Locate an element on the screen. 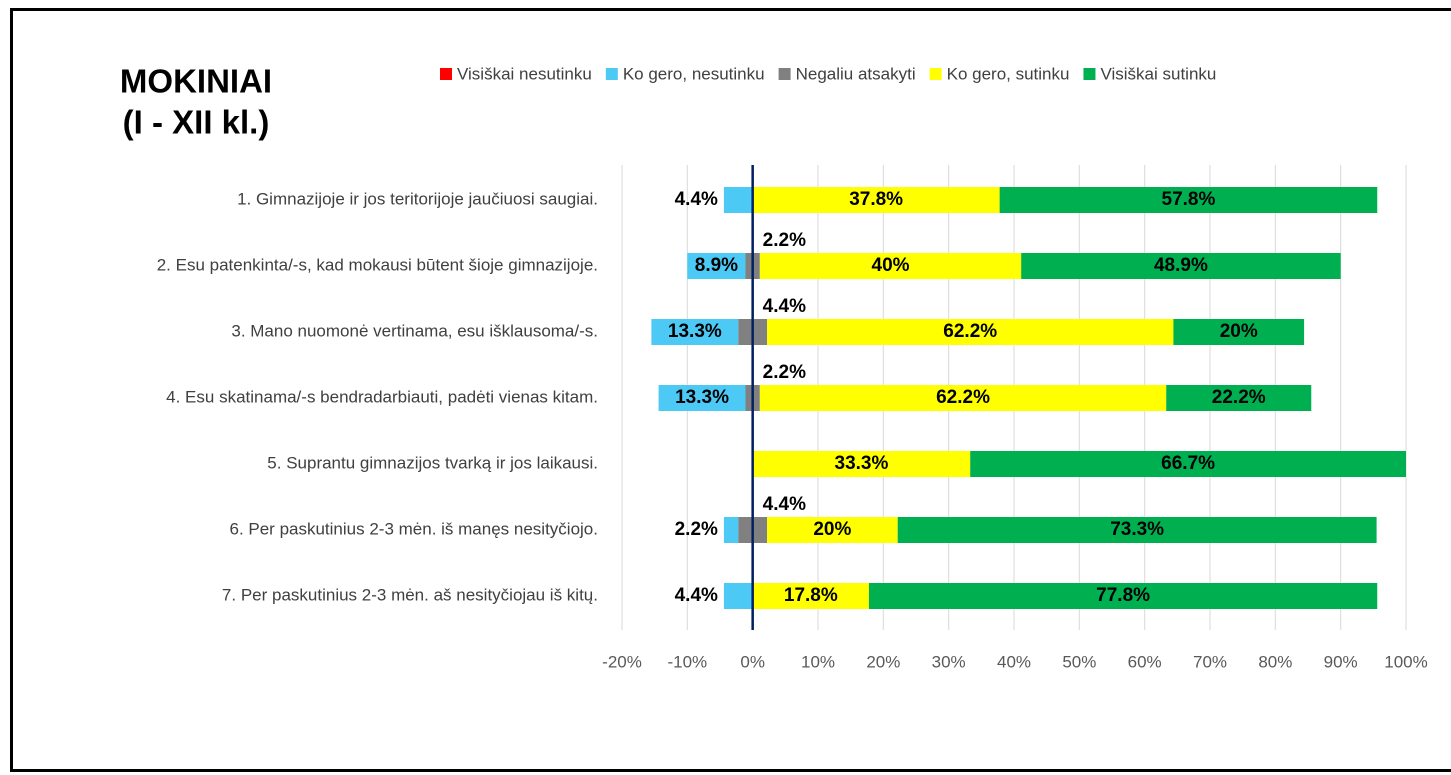 Image resolution: width=1451 pixels, height=775 pixels. legend-label: Visiškai sutinku is located at coordinates (1158, 73).